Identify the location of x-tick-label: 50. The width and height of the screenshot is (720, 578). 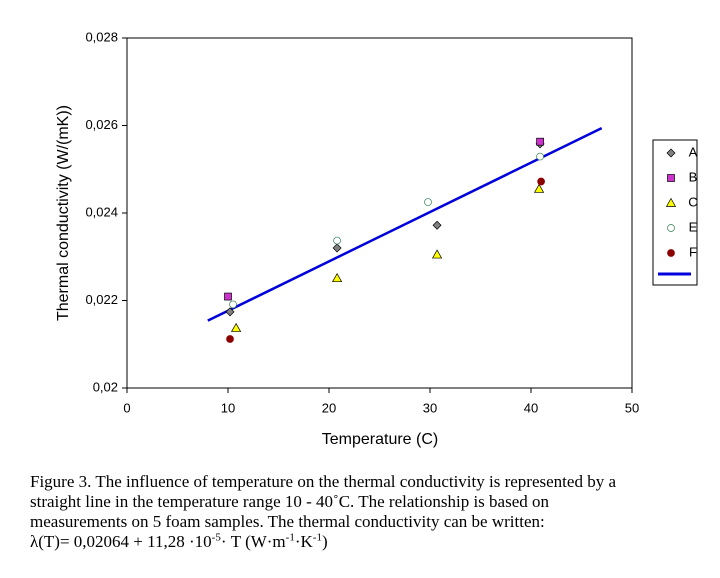
(632, 407).